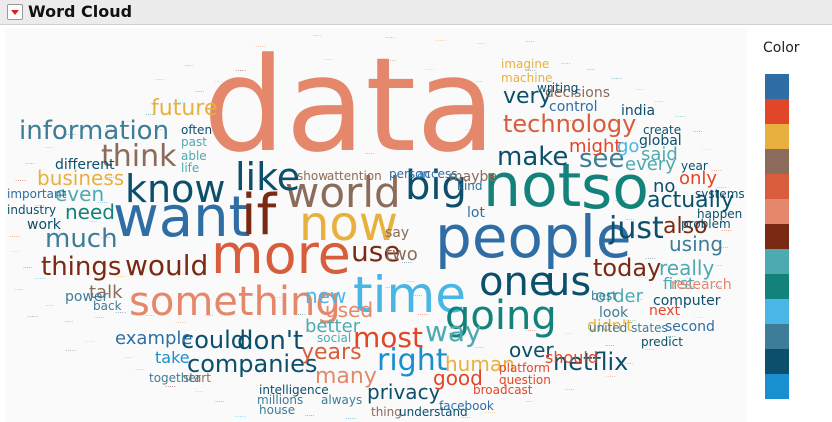 This screenshot has height=422, width=832. What do you see at coordinates (175, 189) in the screenshot?
I see `cloud-word: know` at bounding box center [175, 189].